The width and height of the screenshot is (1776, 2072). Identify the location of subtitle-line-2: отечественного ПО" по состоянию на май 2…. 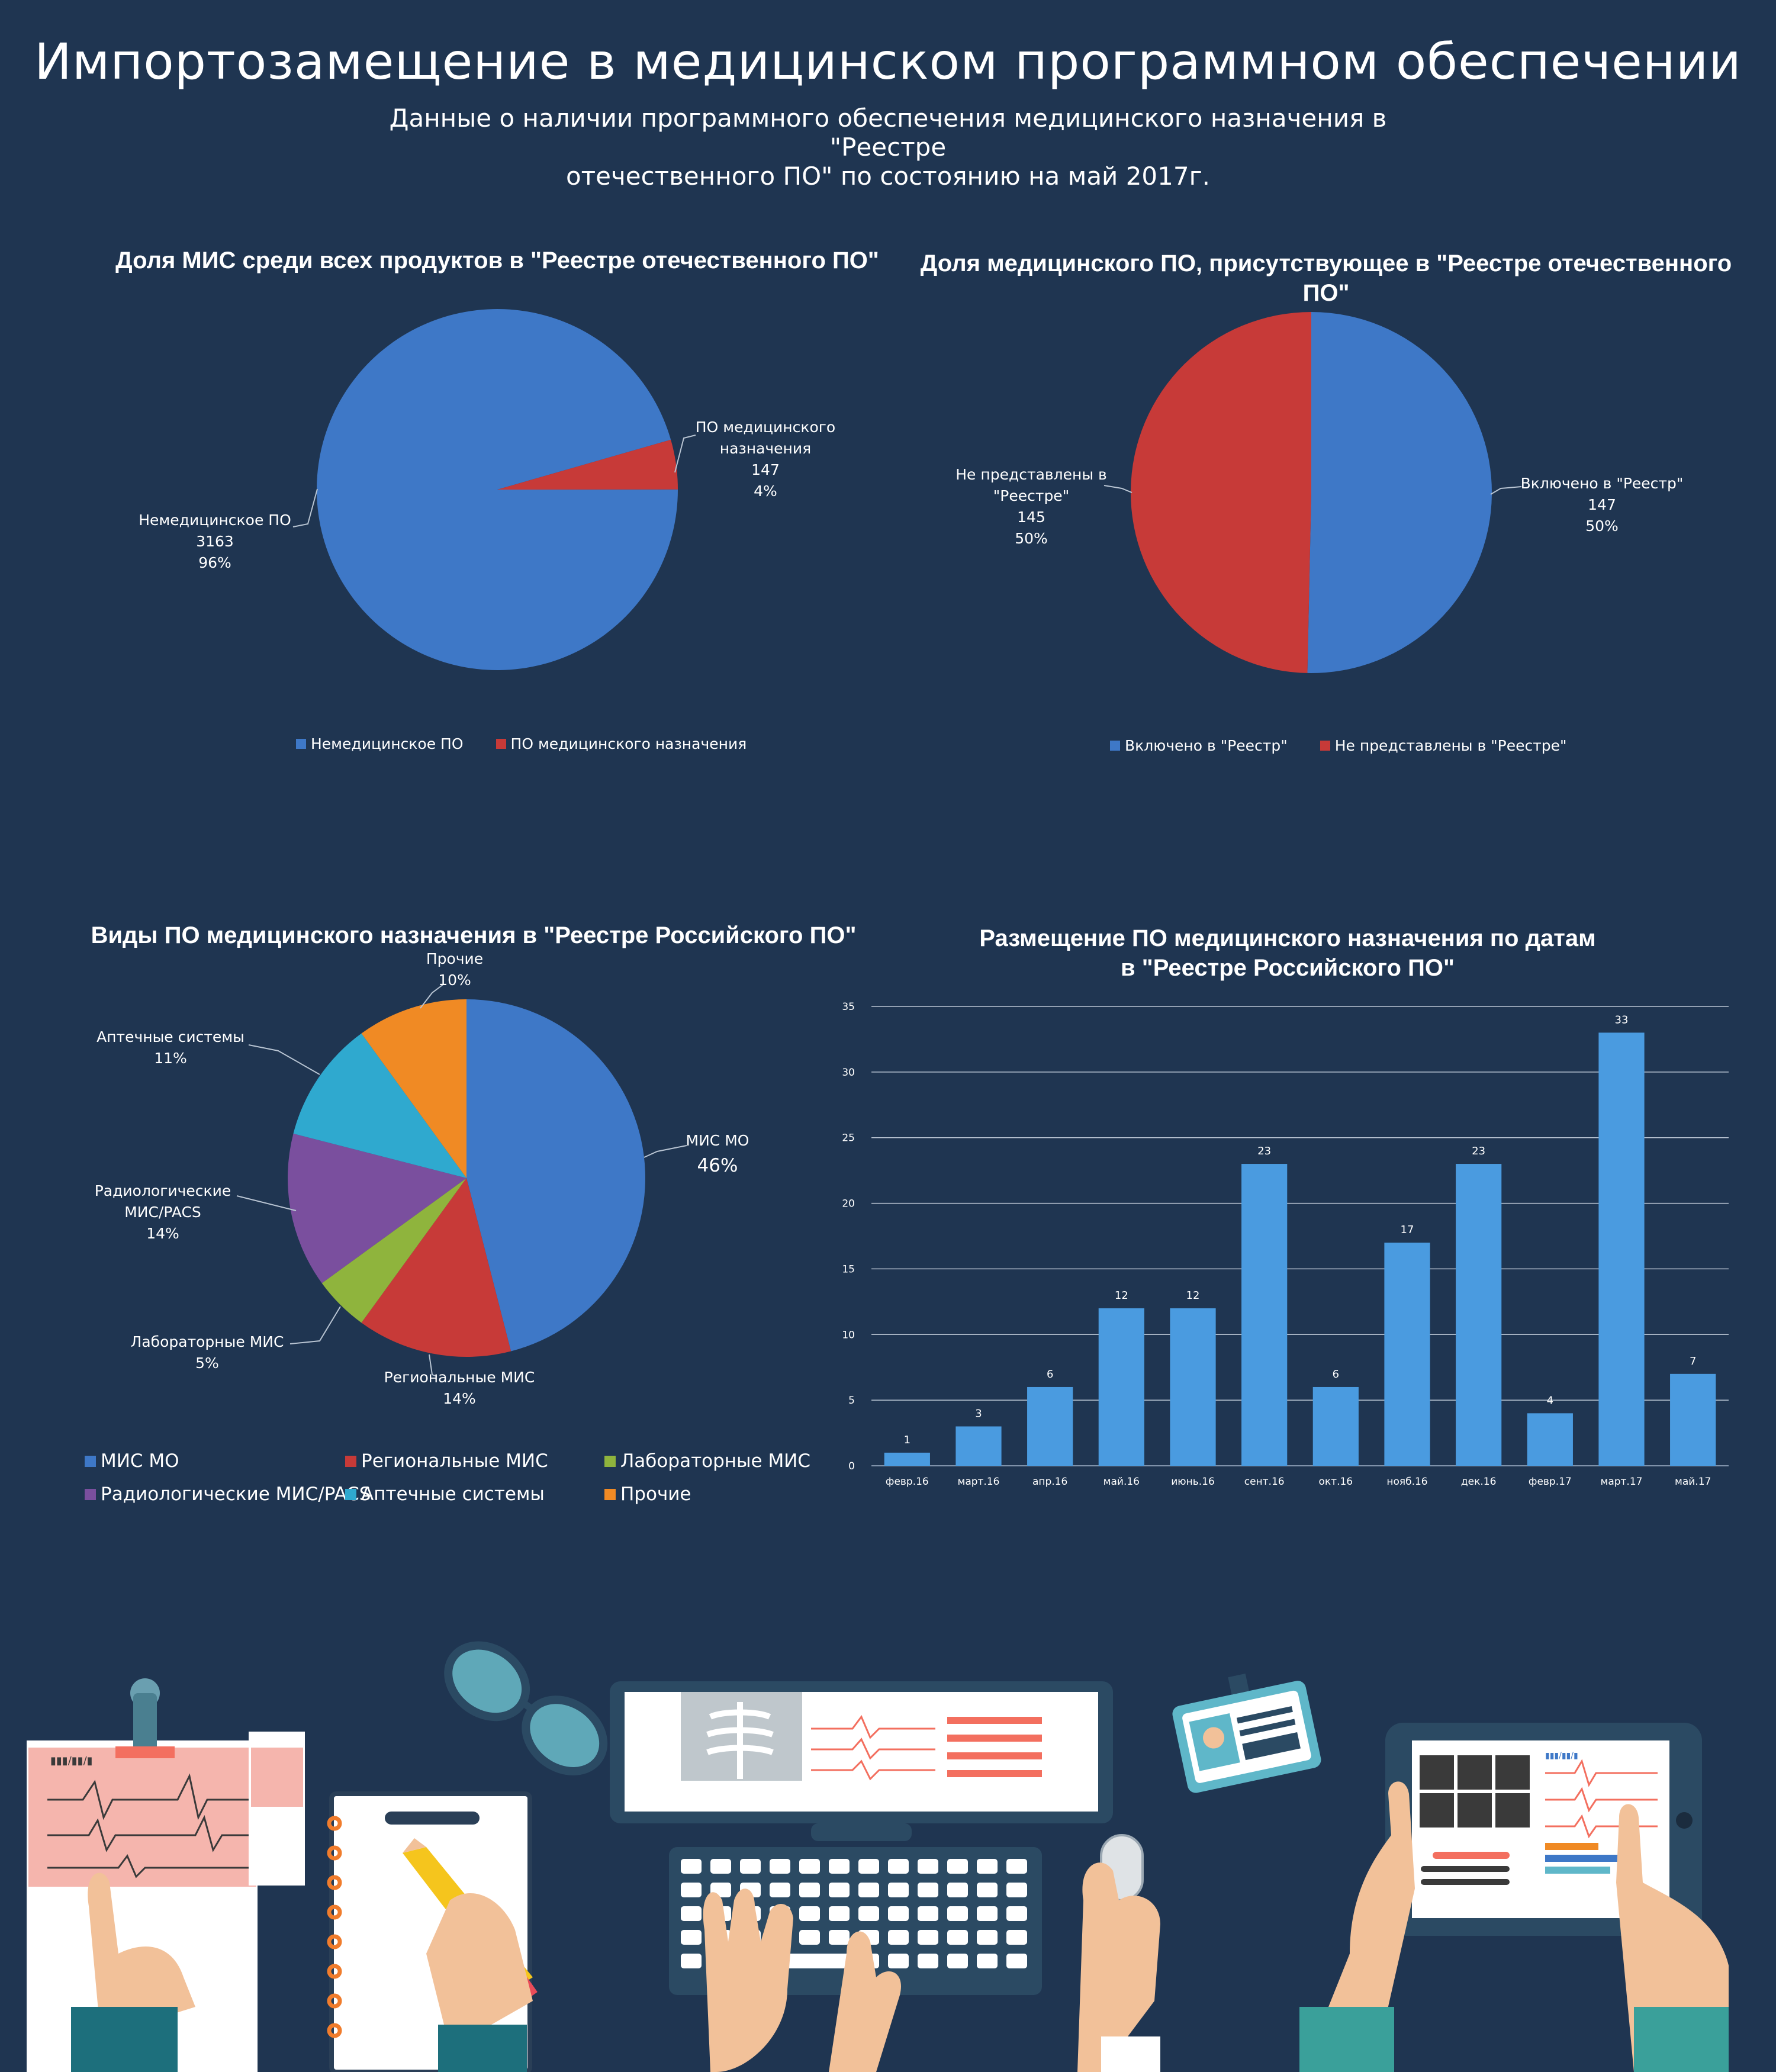
(888, 176).